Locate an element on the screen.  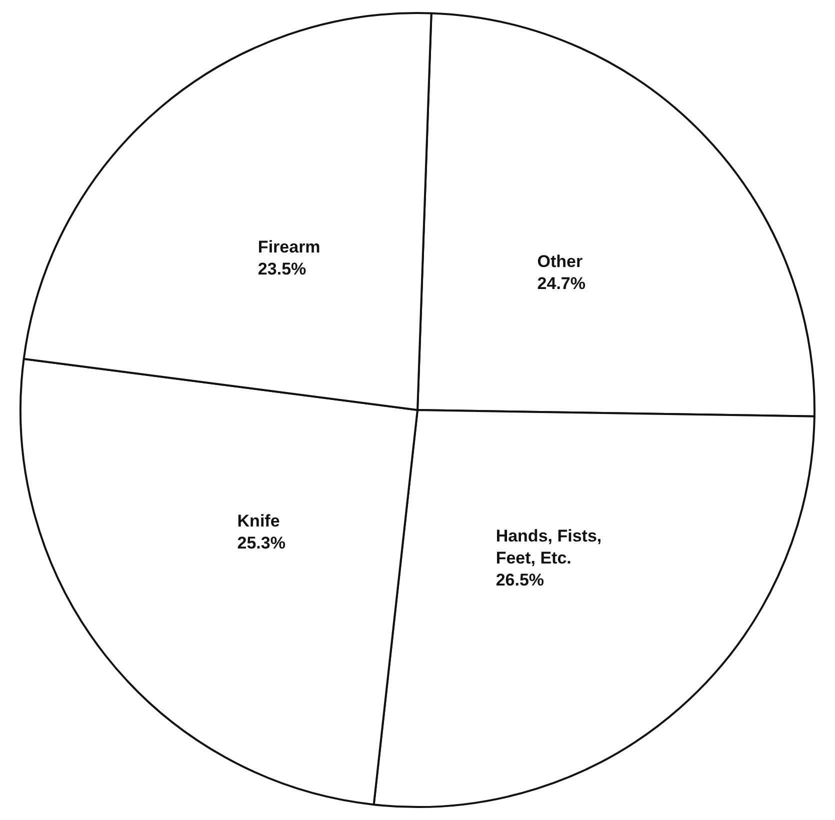
slice-label: Firearm is located at coordinates (289, 246).